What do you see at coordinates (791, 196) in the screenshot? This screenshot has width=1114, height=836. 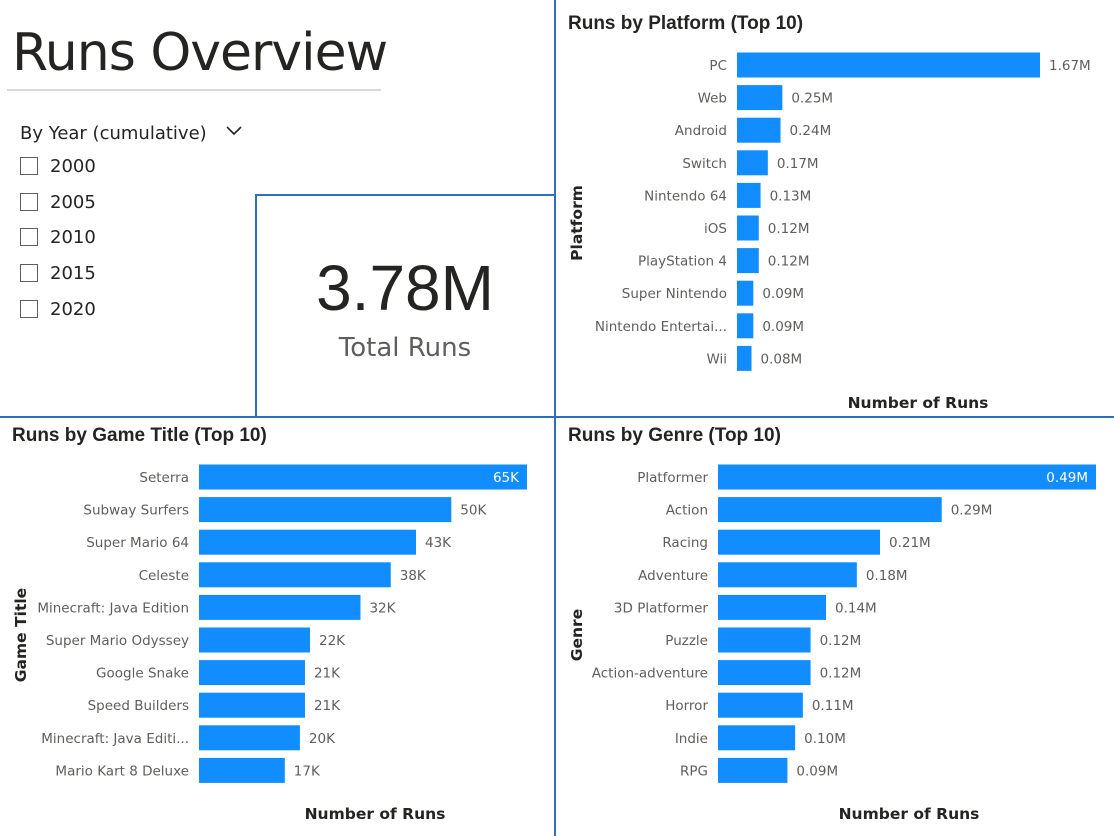 I see `data-label: 0.13M` at bounding box center [791, 196].